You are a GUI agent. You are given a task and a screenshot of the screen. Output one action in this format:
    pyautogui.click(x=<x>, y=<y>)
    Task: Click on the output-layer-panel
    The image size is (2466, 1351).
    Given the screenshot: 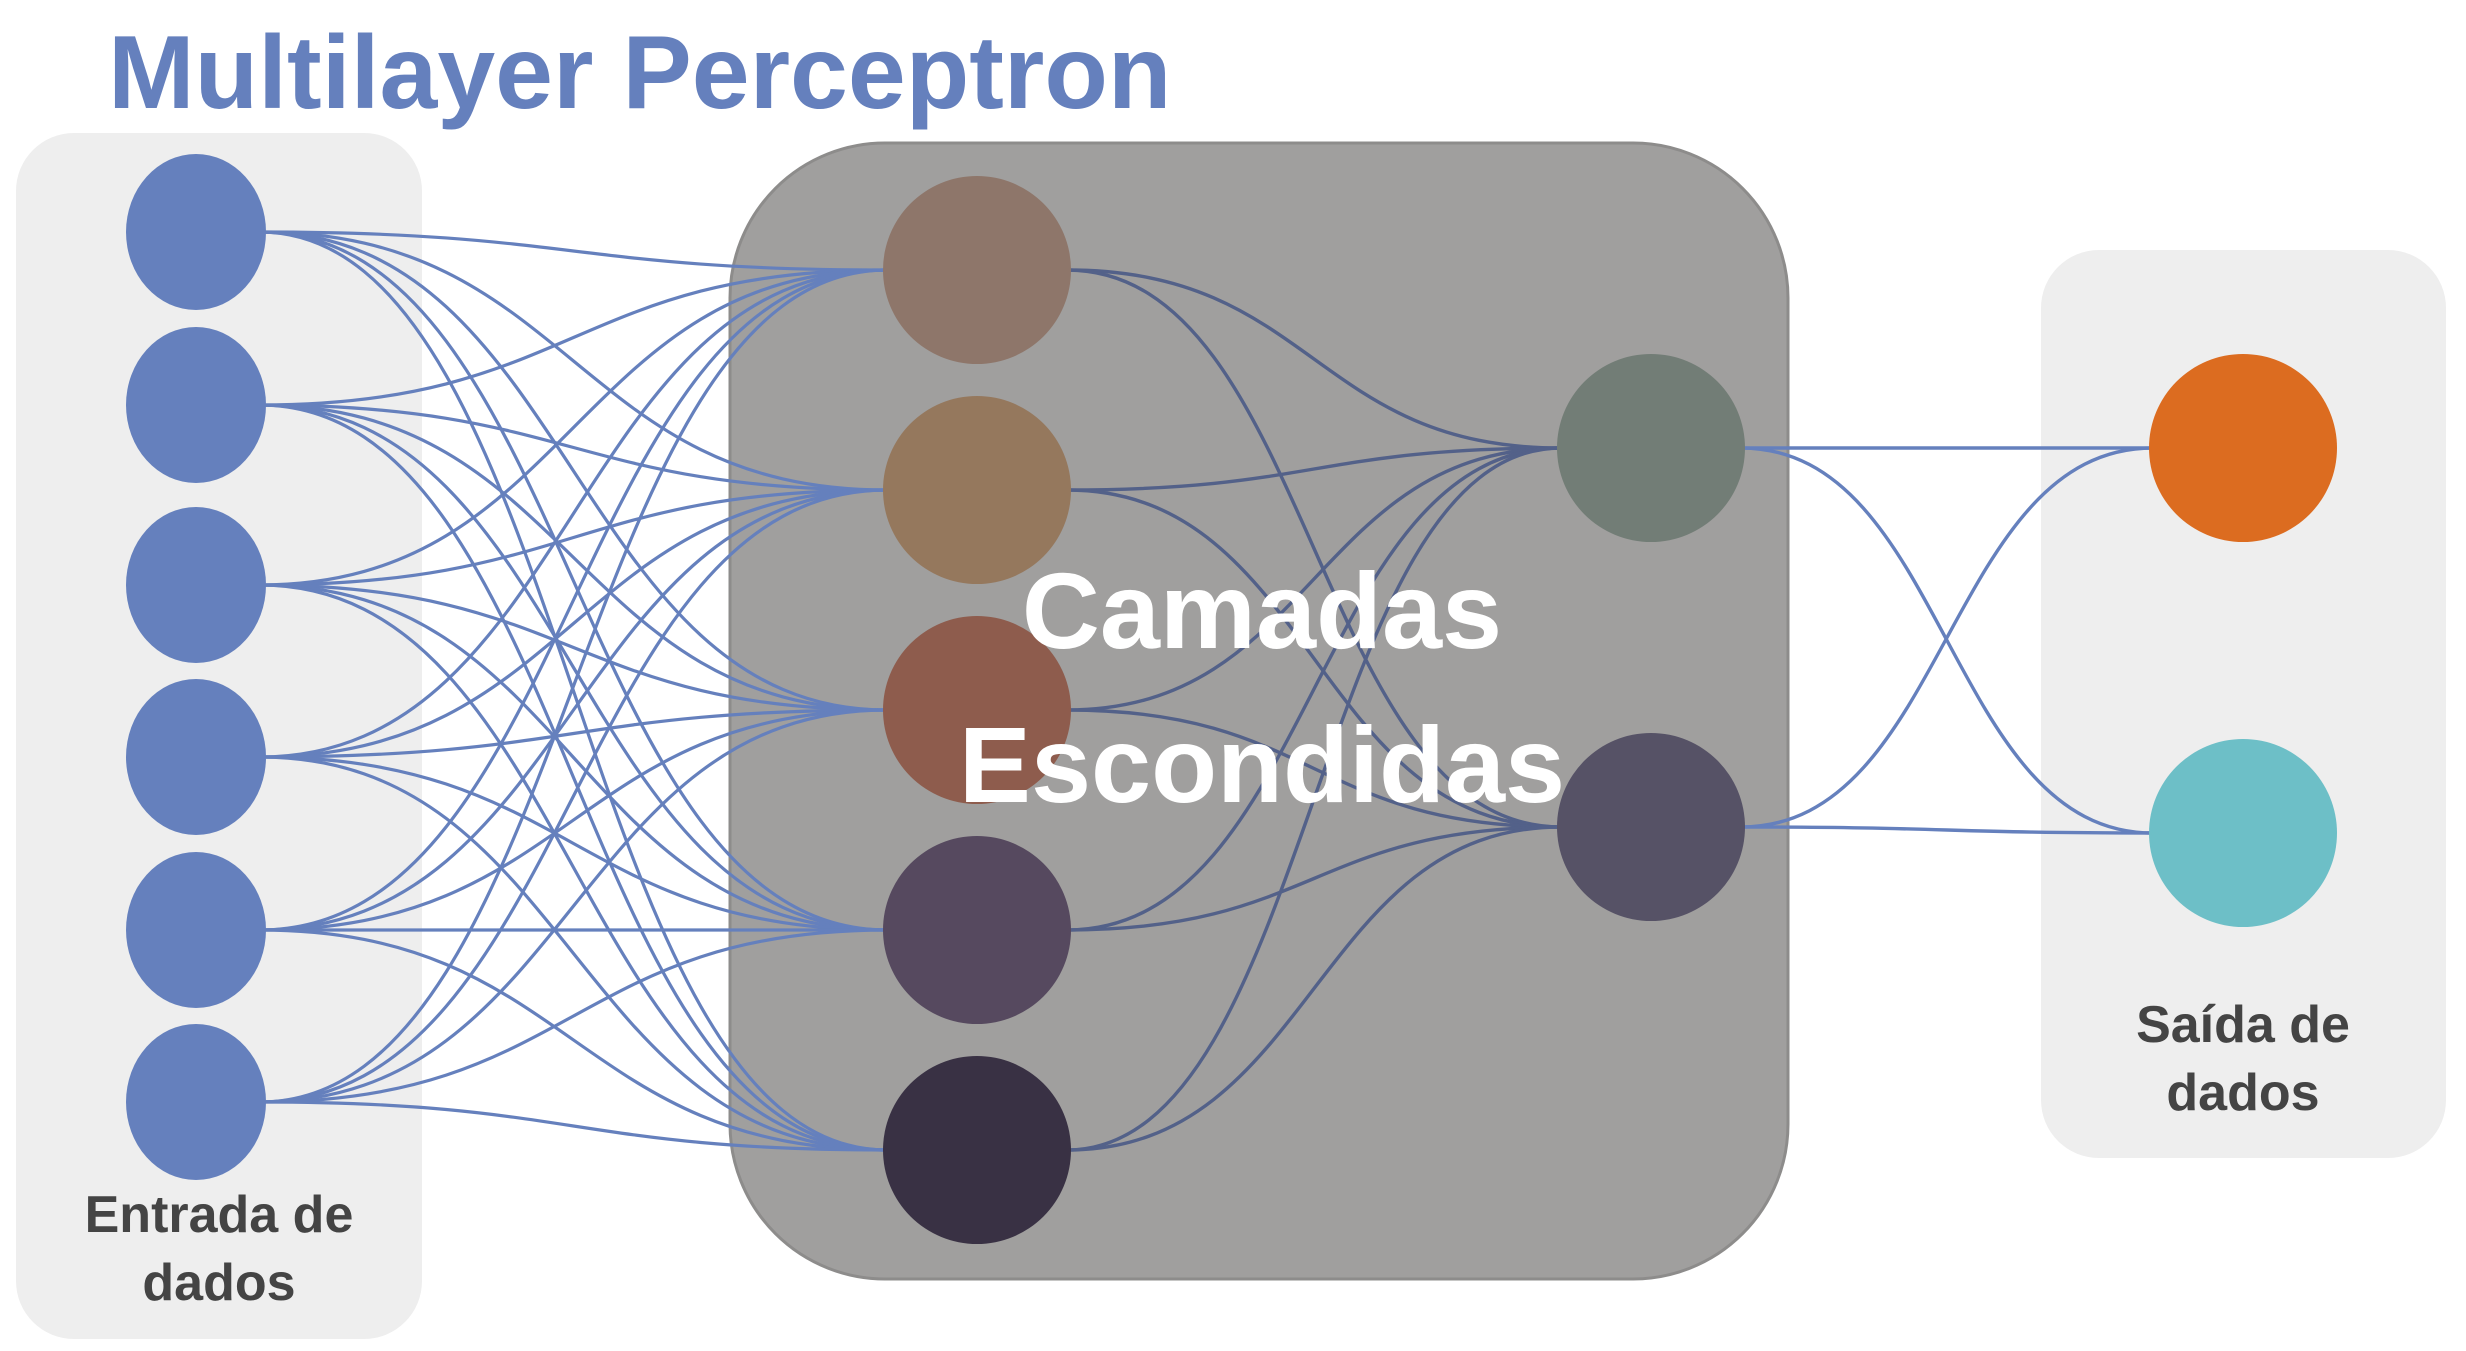 What is the action you would take?
    pyautogui.click(x=2243, y=704)
    